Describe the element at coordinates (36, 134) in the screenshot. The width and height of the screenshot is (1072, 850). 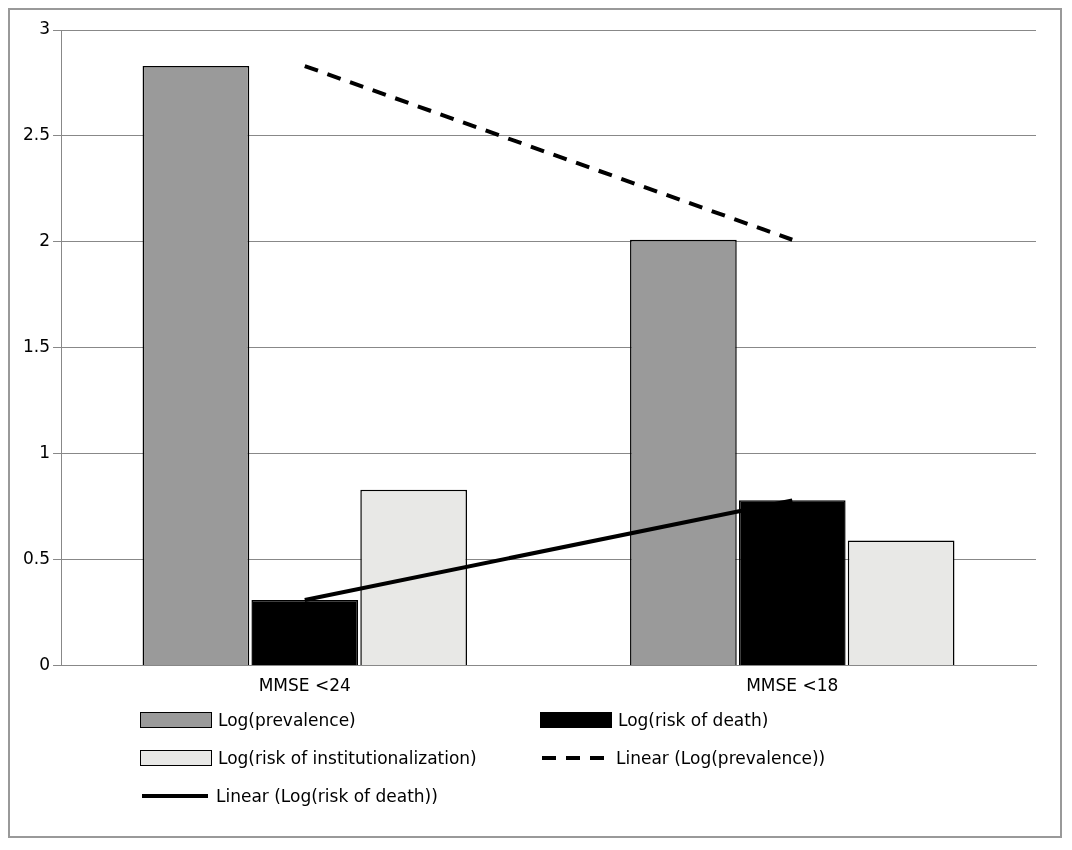
I see `y-tick-label: 2.5` at that location.